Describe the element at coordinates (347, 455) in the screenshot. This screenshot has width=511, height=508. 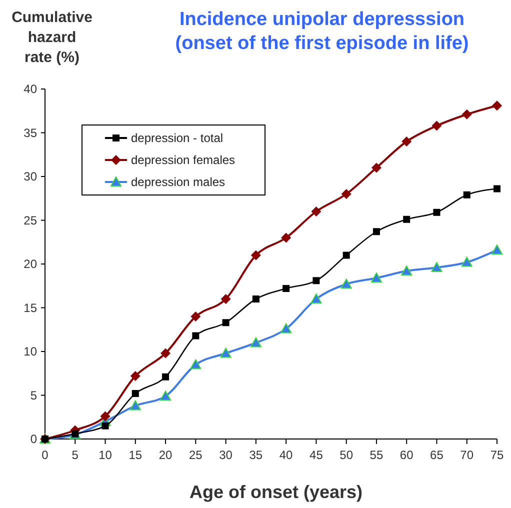
I see `x-tick-label: 50` at that location.